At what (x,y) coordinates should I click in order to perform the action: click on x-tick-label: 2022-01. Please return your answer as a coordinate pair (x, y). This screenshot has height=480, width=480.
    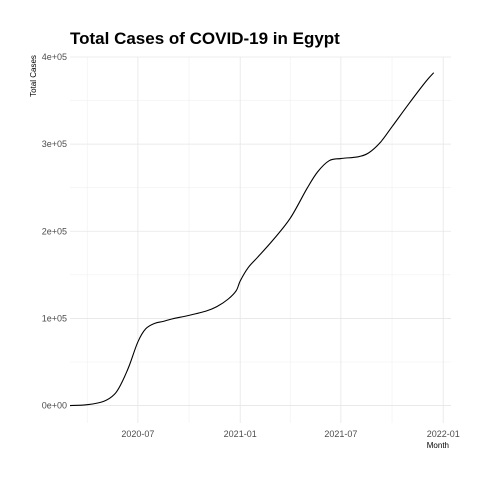
    Looking at the image, I should click on (443, 434).